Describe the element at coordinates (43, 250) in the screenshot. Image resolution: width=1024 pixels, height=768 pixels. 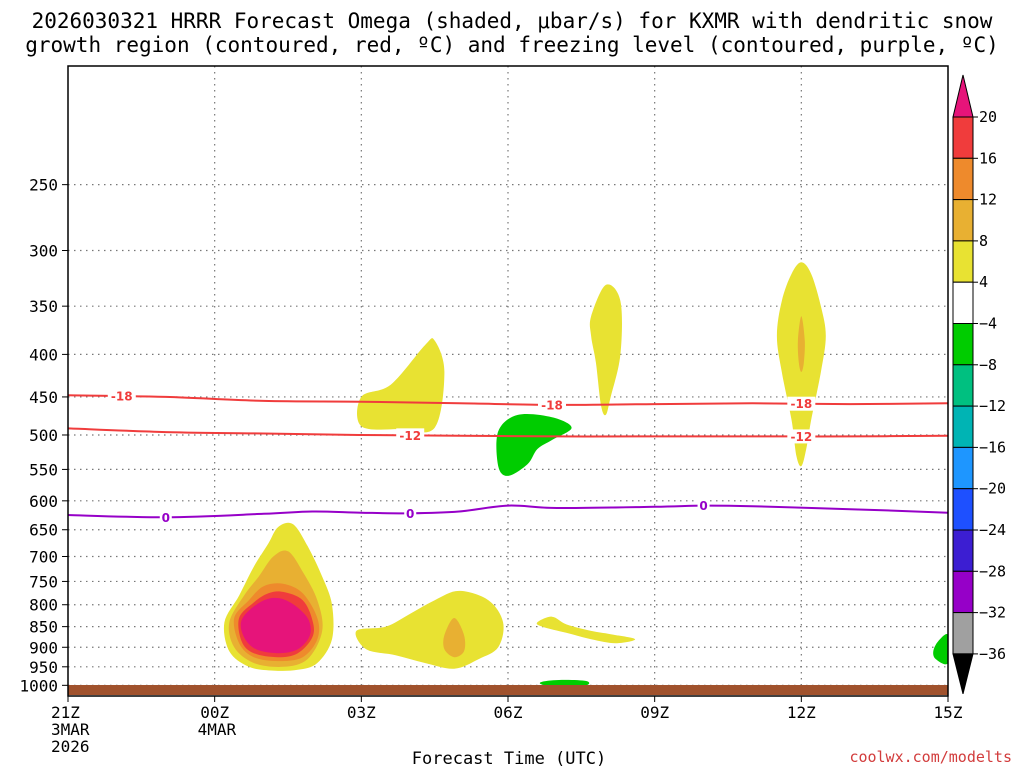
I see `y-tick-label: 300` at that location.